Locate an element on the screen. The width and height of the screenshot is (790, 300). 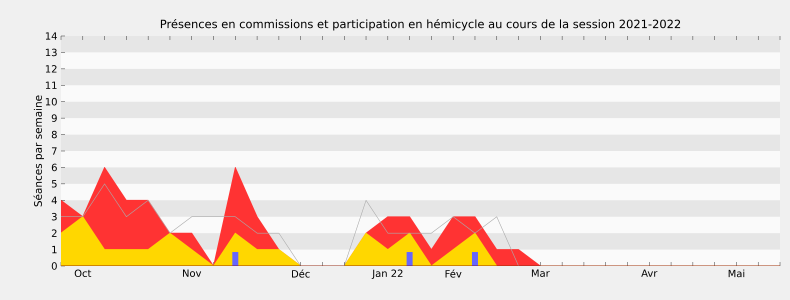
y-tick-label: 2 is located at coordinates (54, 233).